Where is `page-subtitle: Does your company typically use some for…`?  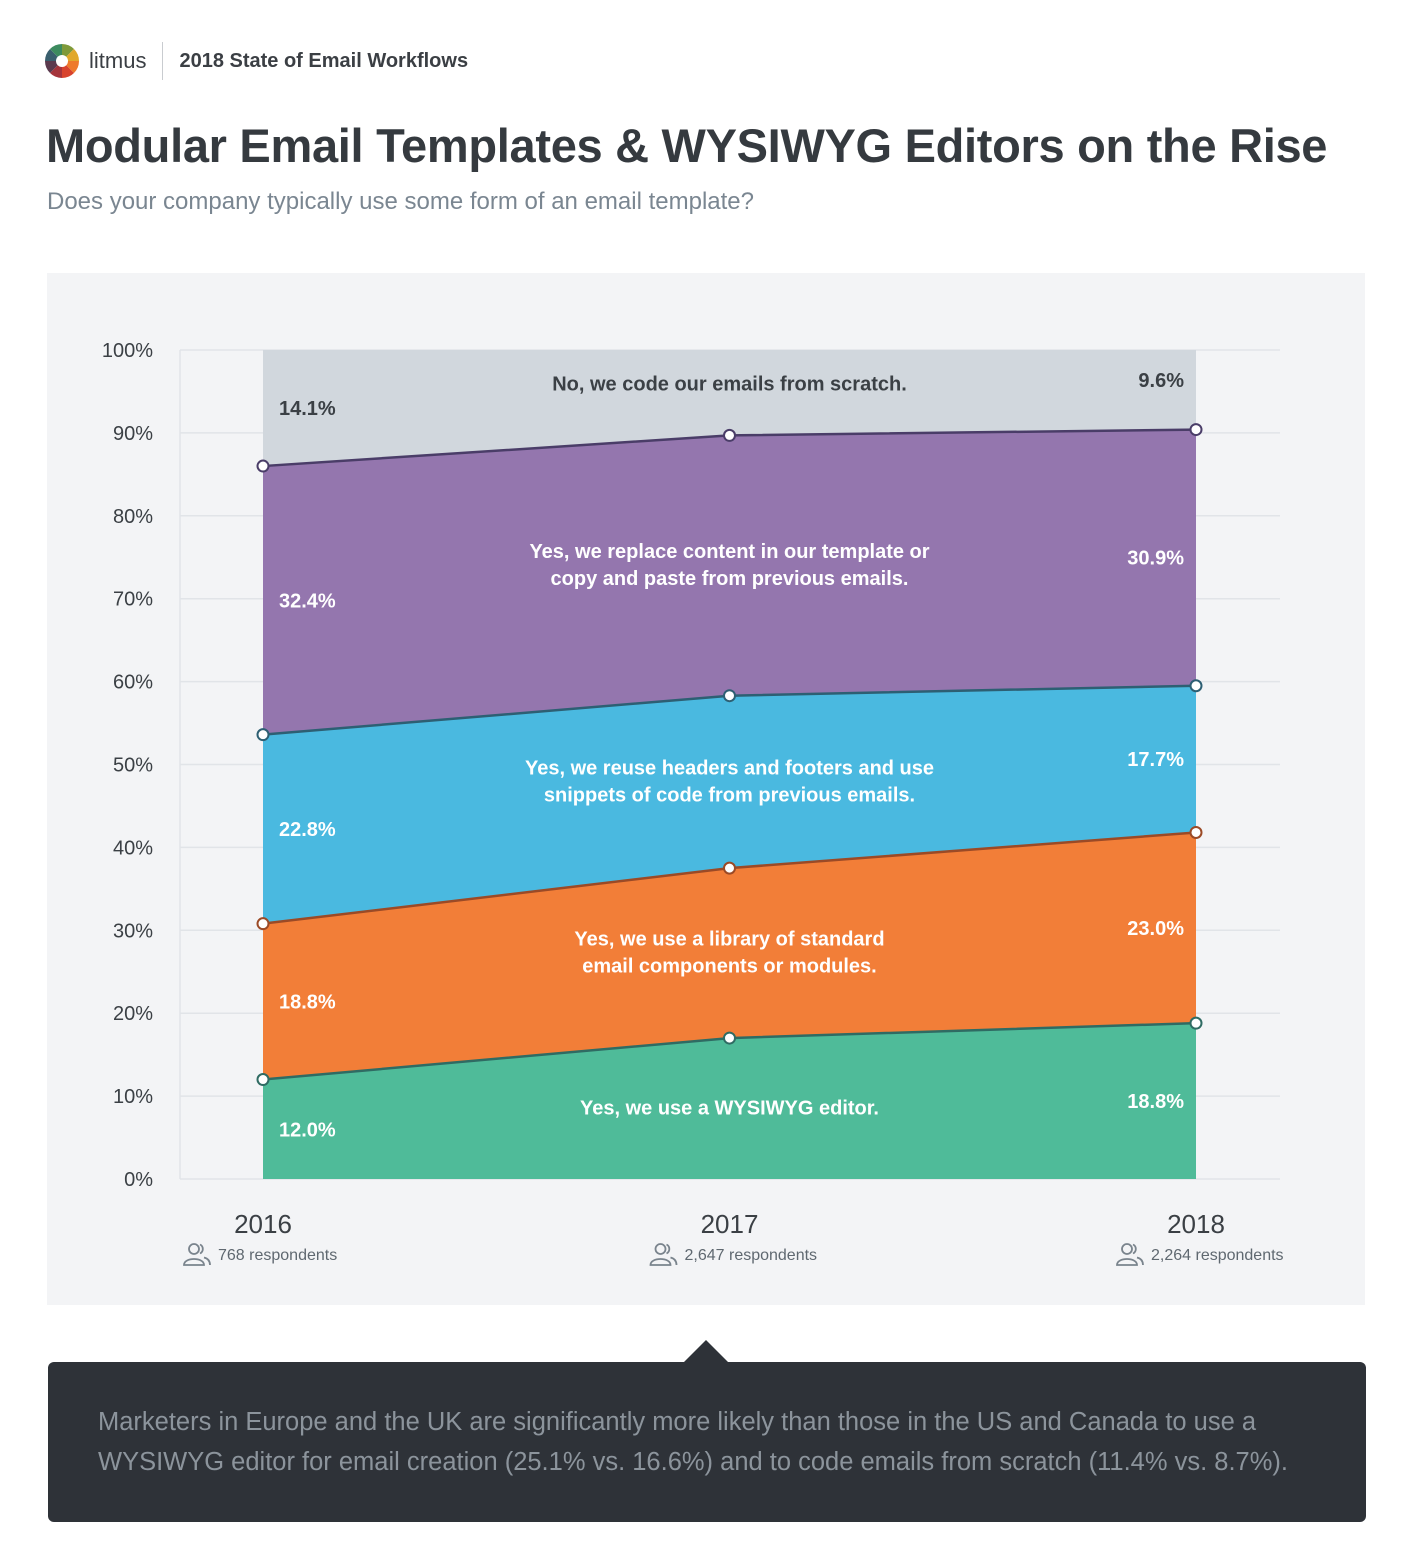
page-subtitle: Does your company typically use some for… is located at coordinates (400, 201).